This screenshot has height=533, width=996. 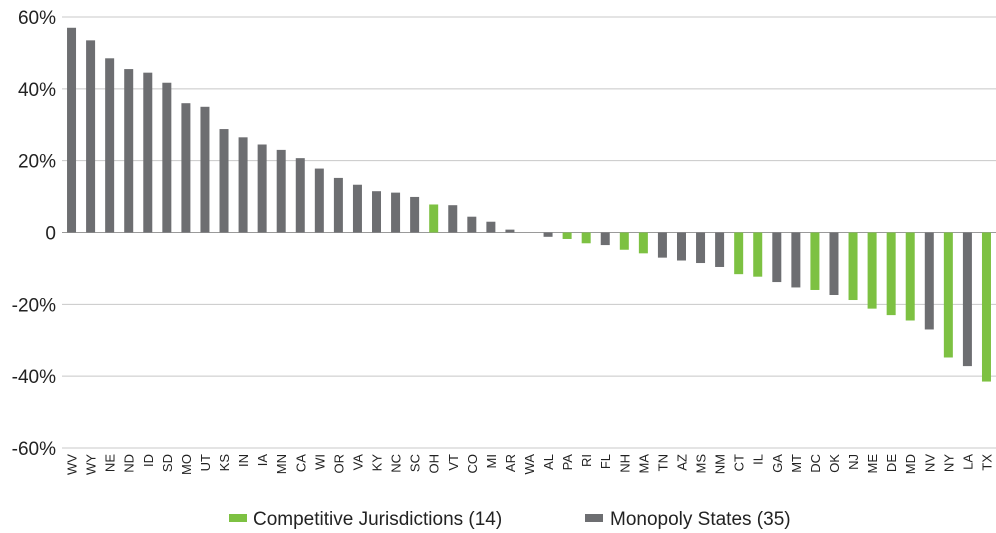 What do you see at coordinates (594, 518) in the screenshot?
I see `legend-swatch-monopoly` at bounding box center [594, 518].